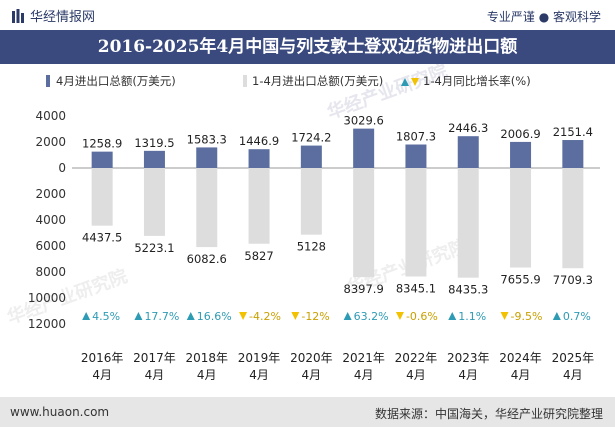 This screenshot has width=615, height=427. Describe the element at coordinates (363, 358) in the screenshot. I see `x-tick-label: 2021年` at that location.